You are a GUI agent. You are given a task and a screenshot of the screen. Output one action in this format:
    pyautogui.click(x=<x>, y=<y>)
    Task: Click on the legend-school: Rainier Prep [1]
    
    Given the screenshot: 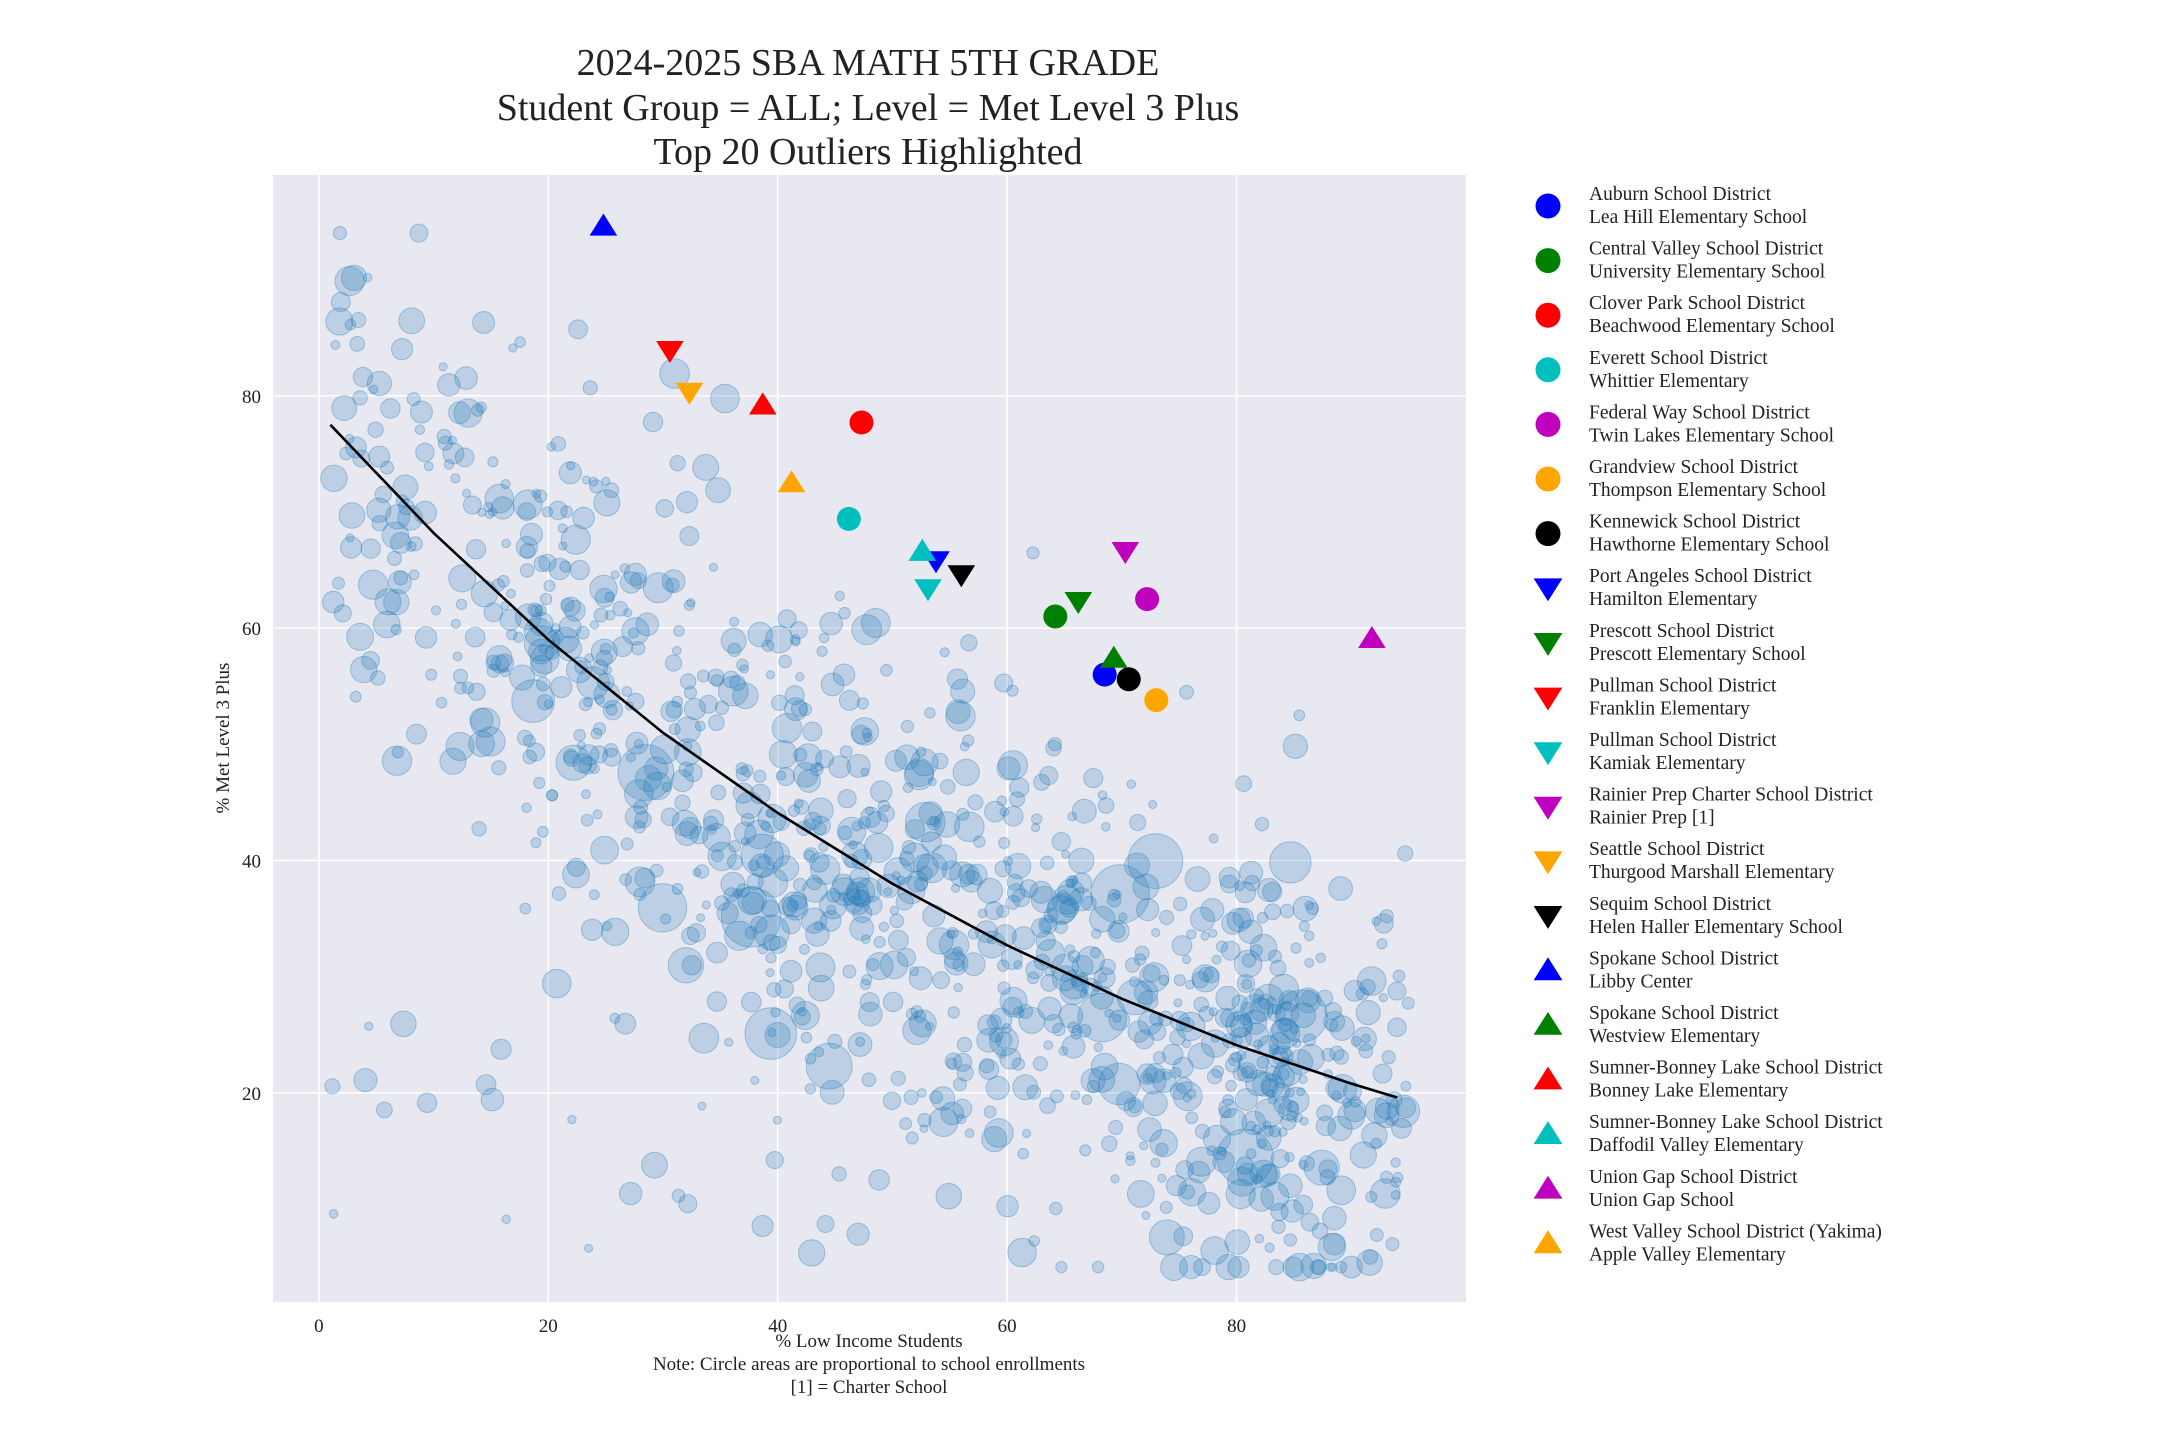 What is the action you would take?
    pyautogui.click(x=1652, y=818)
    